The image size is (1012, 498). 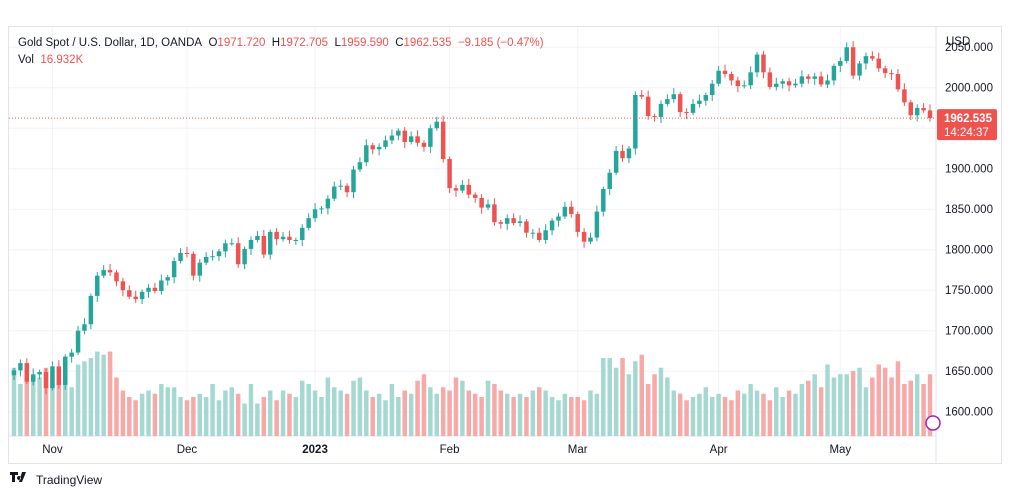 What do you see at coordinates (20, 479) in the screenshot?
I see `tradingview-logo-icon` at bounding box center [20, 479].